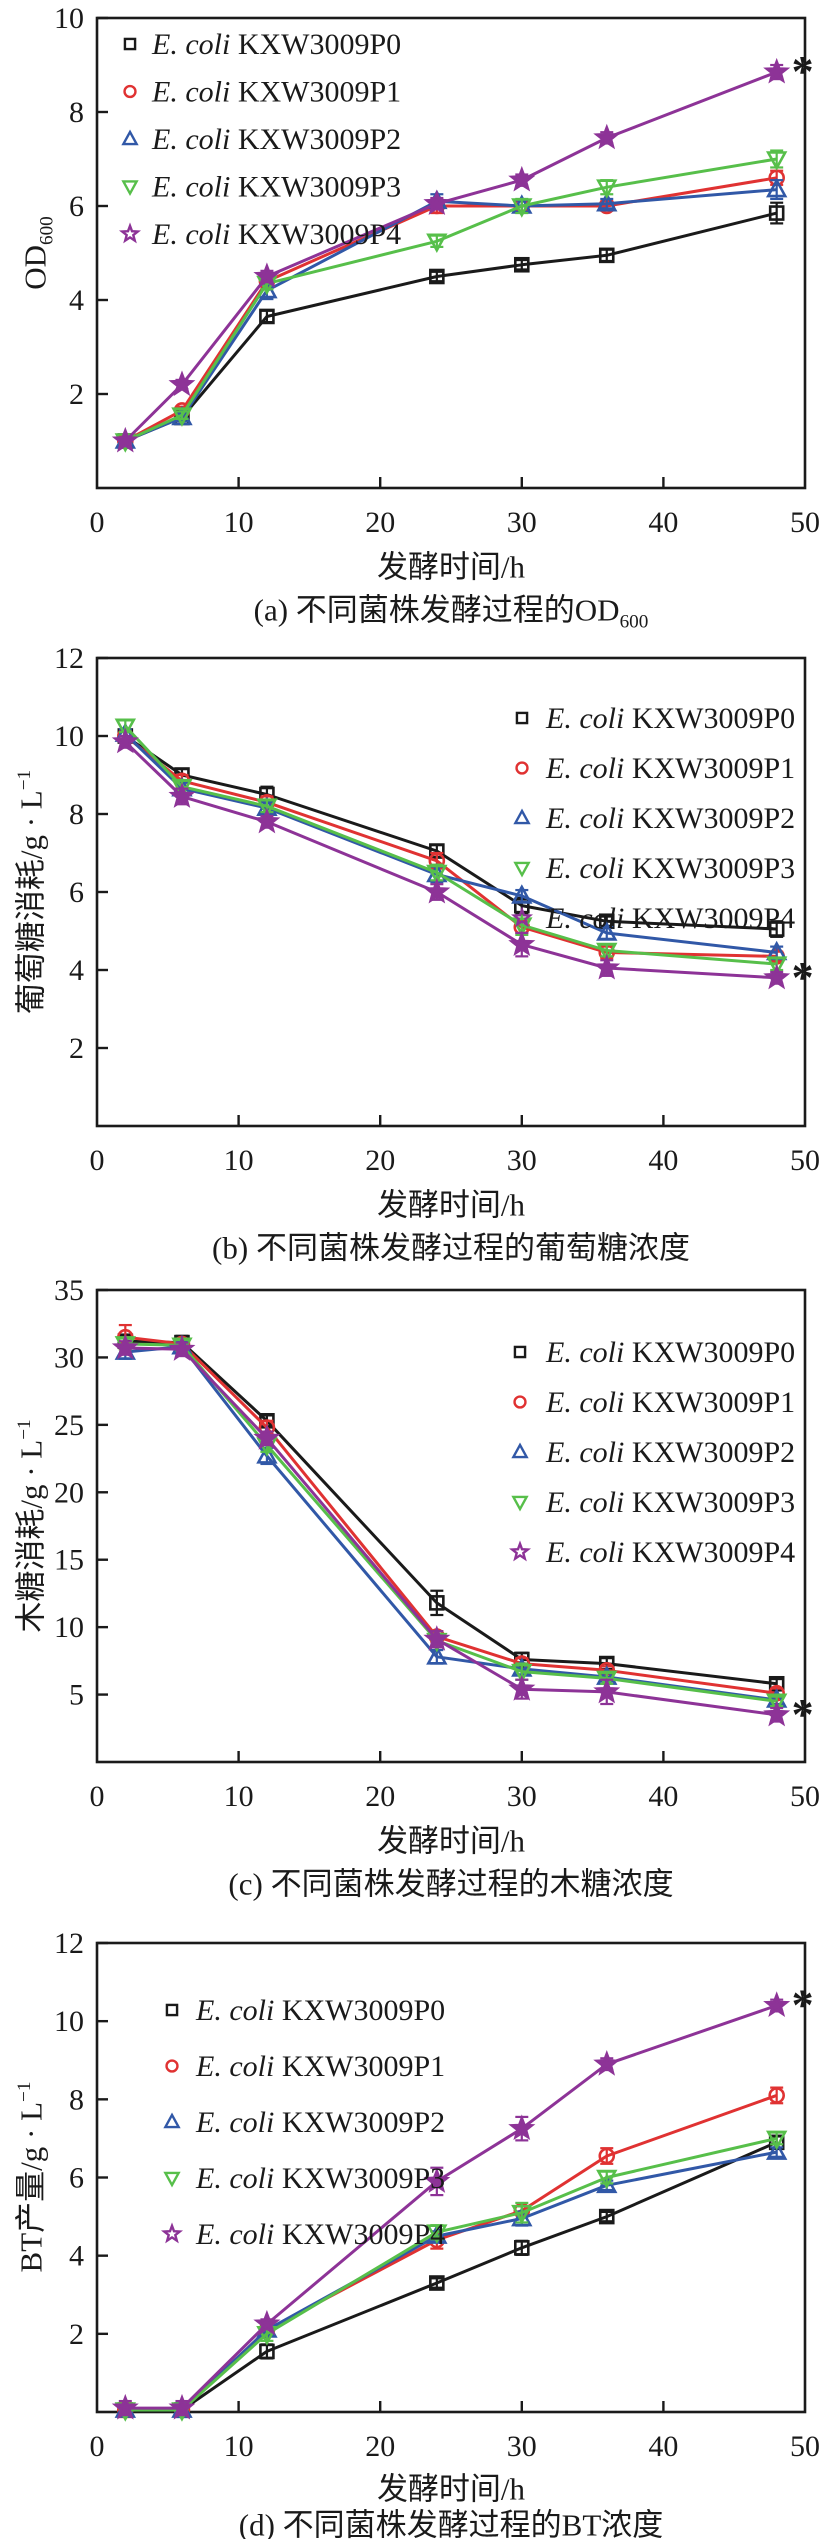  I want to click on x-axis-label-c: 发酵时间/h, so click(451, 1841).